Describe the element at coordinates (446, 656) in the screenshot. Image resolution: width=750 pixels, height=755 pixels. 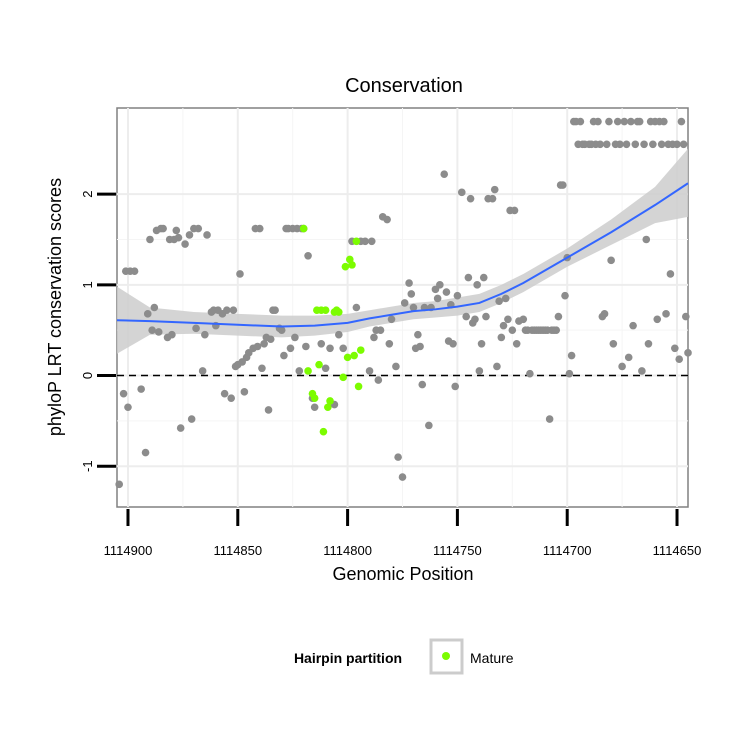
I see `legend-key-box` at that location.